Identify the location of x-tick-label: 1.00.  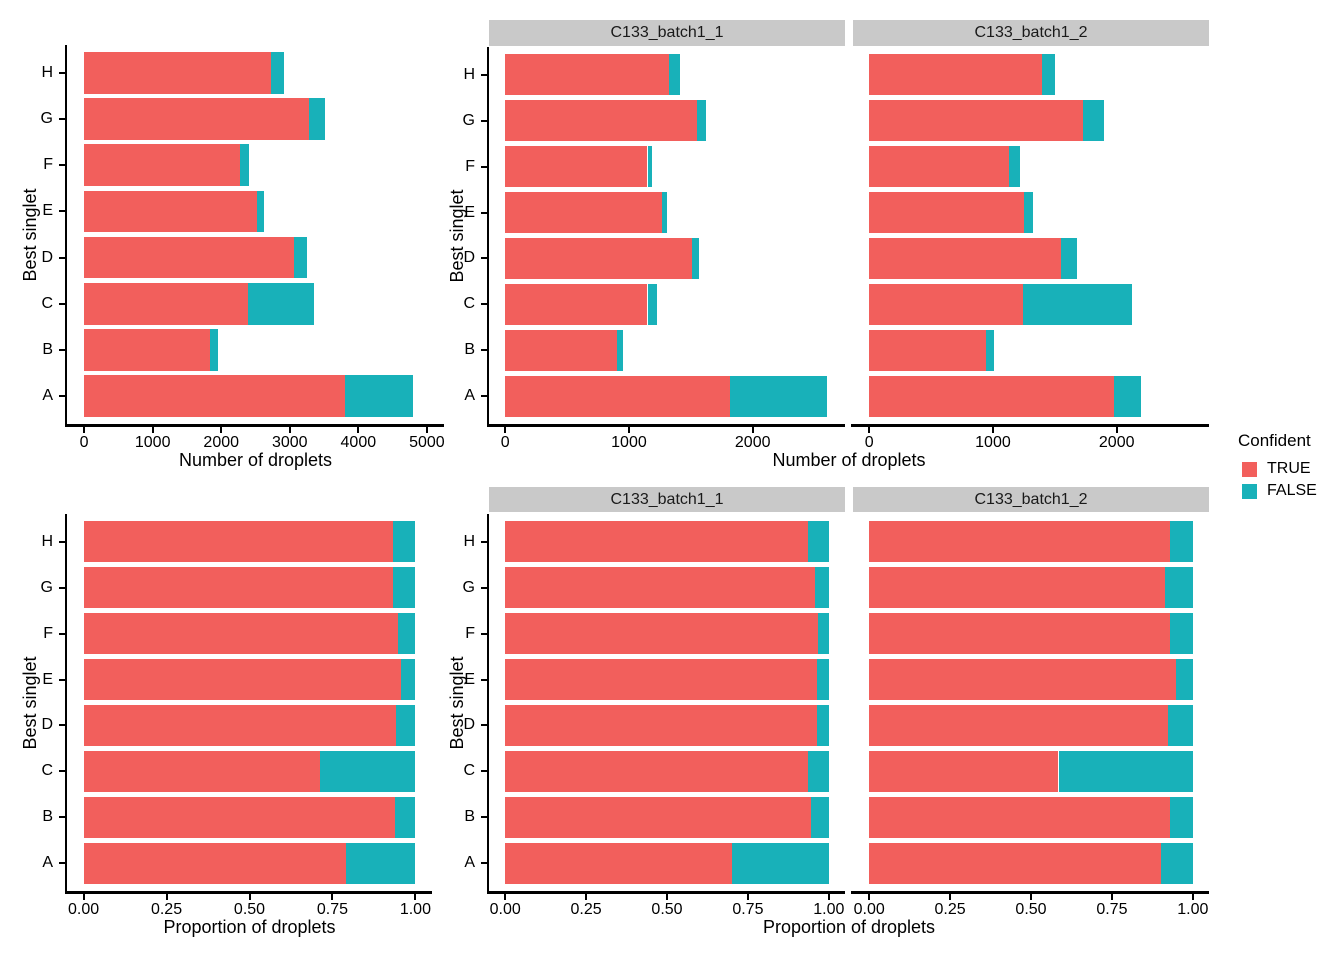
(415, 909).